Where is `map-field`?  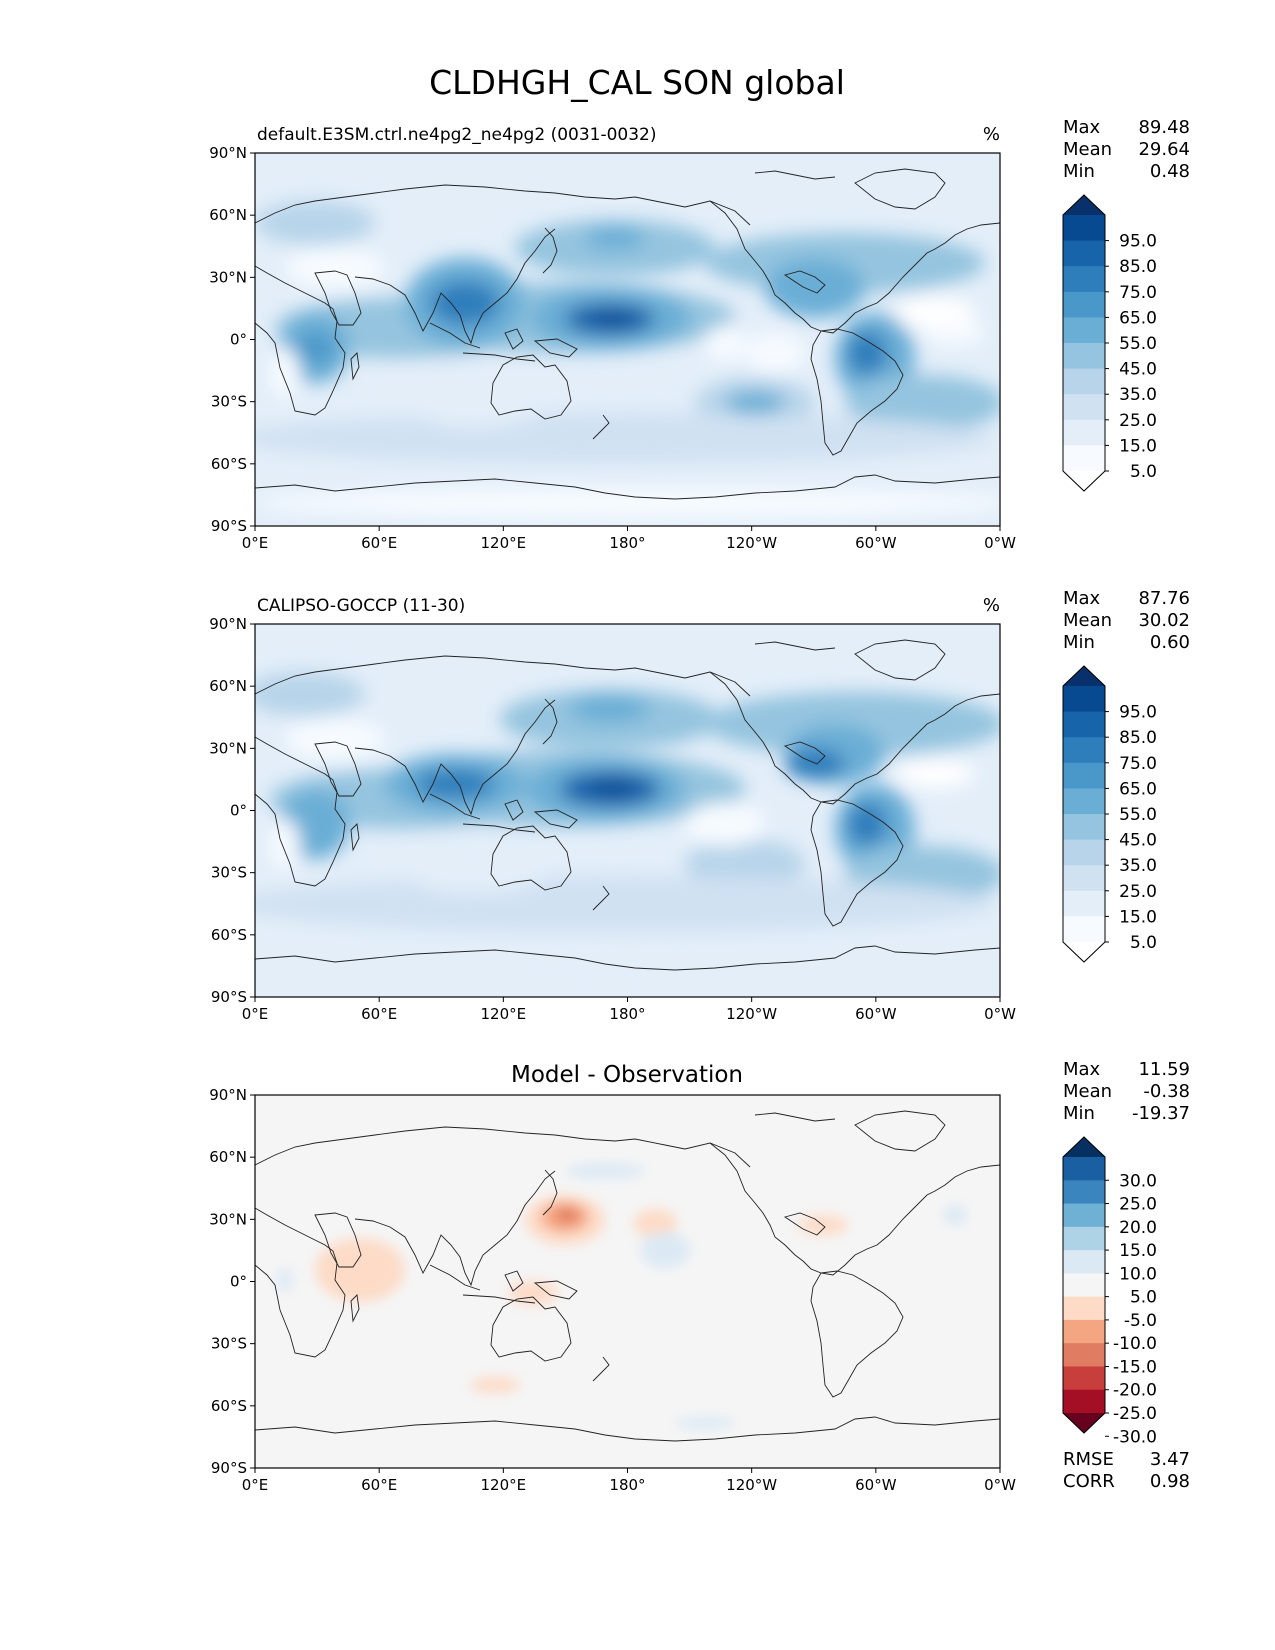
map-field is located at coordinates (627, 1281).